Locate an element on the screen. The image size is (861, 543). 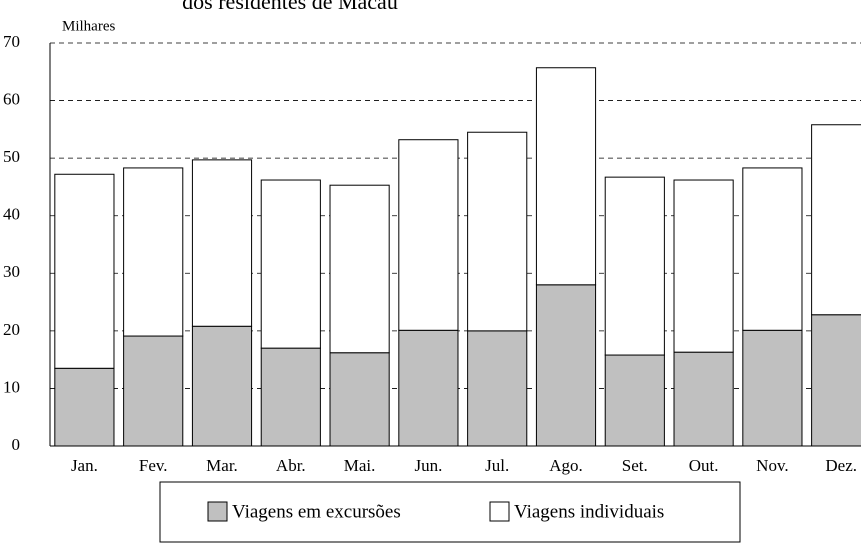
legend-label: Viagens individuais is located at coordinates (589, 511).